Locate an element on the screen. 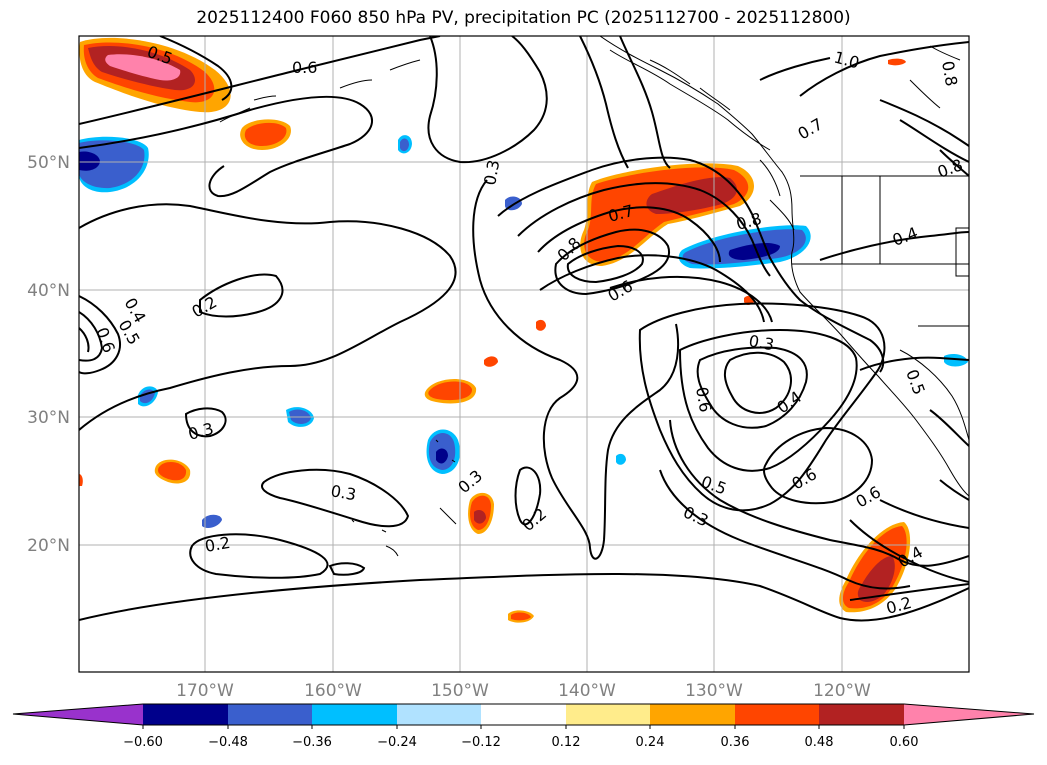 The height and width of the screenshot is (765, 1047). colorbar-tick: −0.48 is located at coordinates (228, 742).